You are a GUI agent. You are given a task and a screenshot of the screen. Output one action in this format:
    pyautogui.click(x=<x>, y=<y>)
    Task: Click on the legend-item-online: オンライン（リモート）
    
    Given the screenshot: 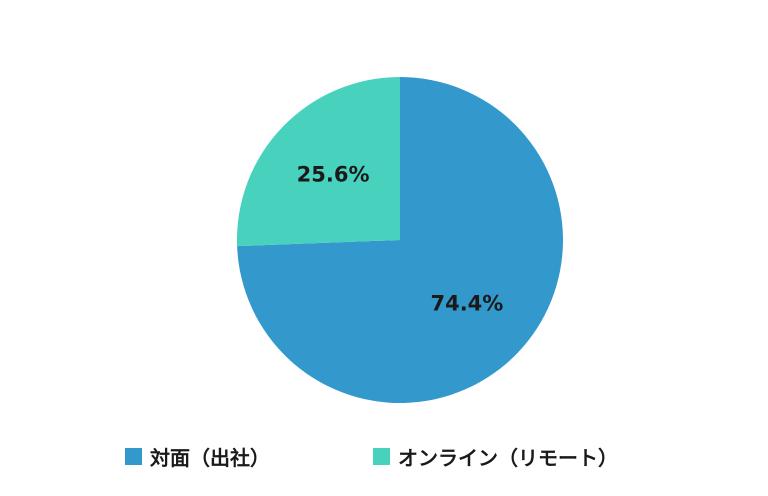 What is the action you would take?
    pyautogui.click(x=495, y=456)
    